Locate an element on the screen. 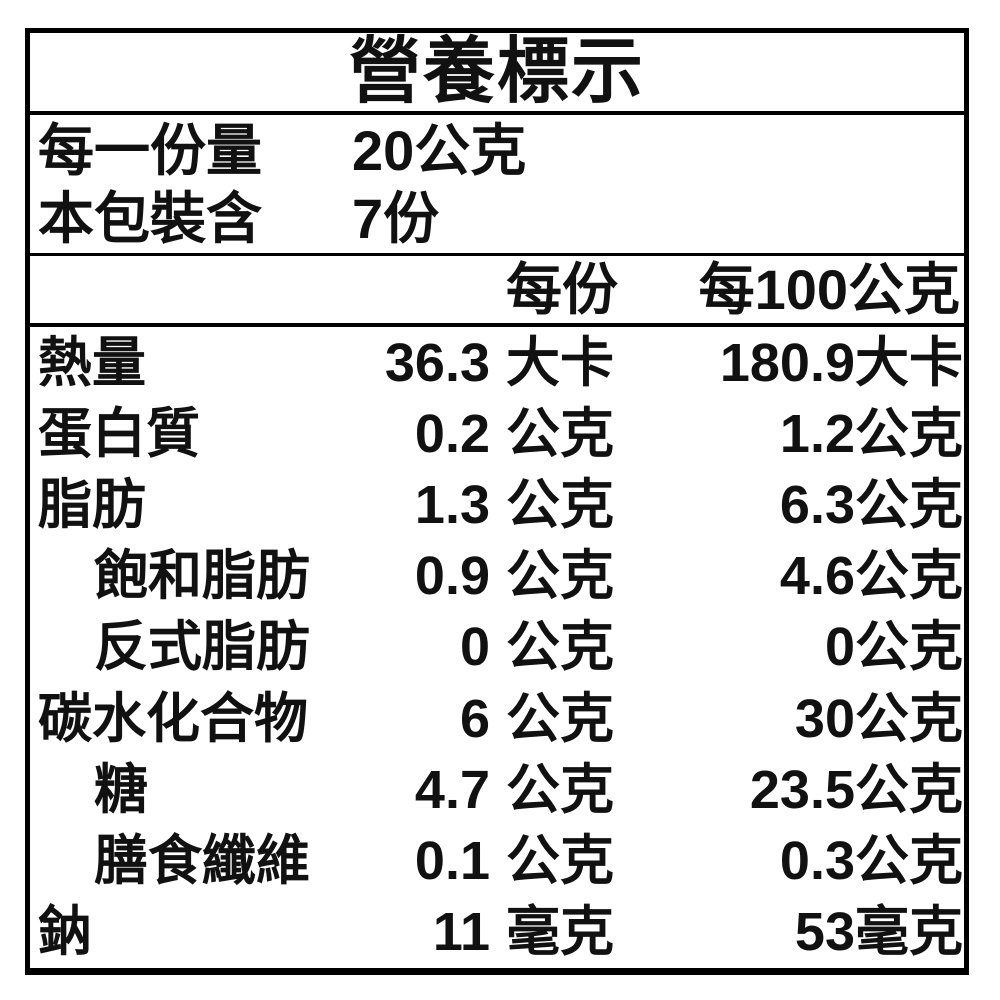 This screenshot has height=1000, width=1000. per-serving-value: 0.1 is located at coordinates (452, 861).